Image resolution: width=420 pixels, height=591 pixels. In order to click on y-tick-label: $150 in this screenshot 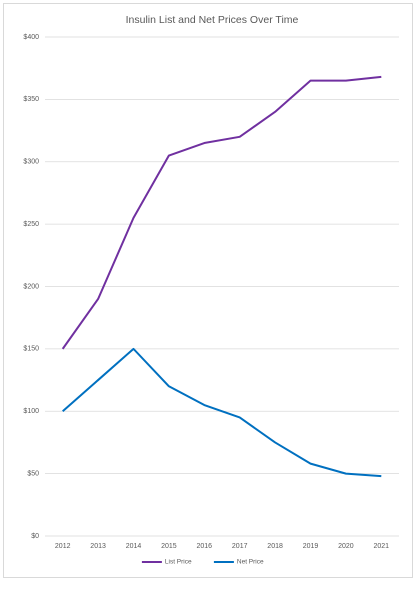, I will do `click(31, 349)`.